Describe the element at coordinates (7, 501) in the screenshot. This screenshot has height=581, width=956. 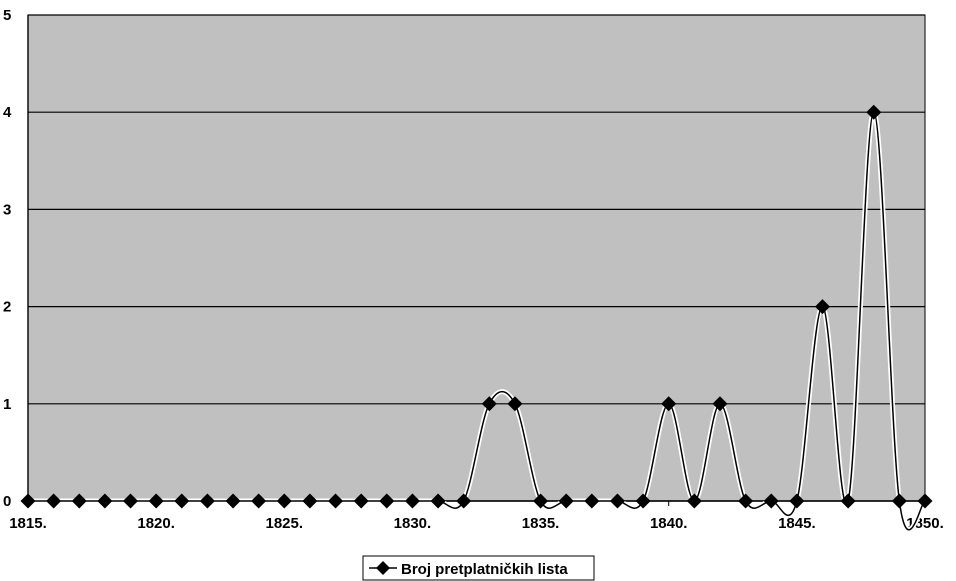
I see `y-tick-label: 0` at that location.